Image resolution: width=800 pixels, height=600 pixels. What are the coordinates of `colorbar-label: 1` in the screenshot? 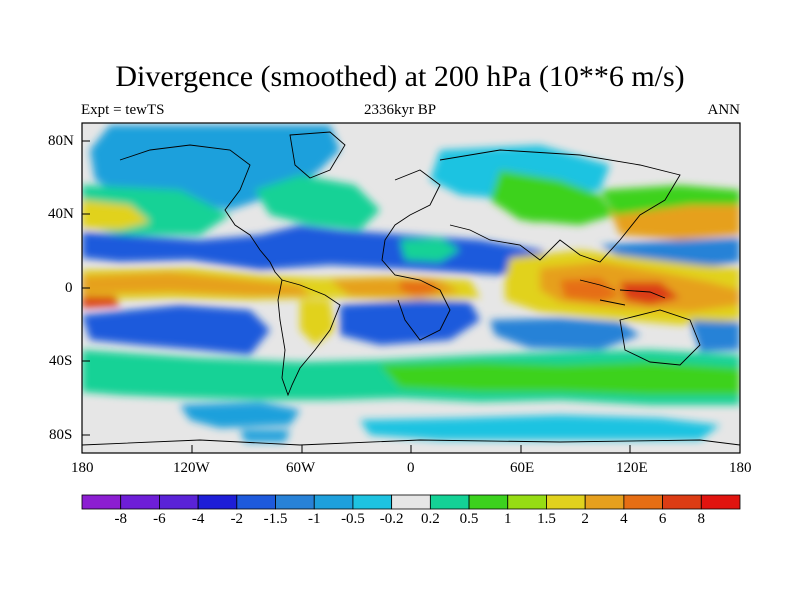 It's located at (508, 519).